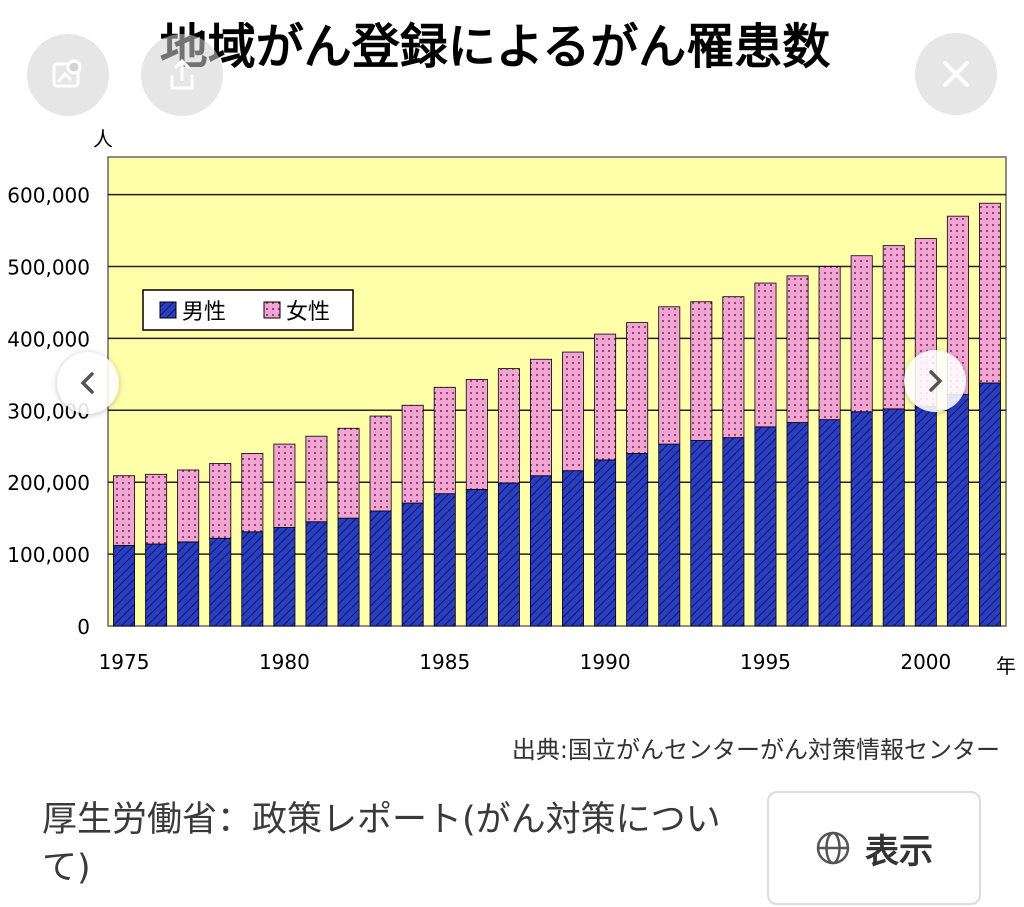  What do you see at coordinates (124, 662) in the screenshot?
I see `x-tick-label: 1975` at bounding box center [124, 662].